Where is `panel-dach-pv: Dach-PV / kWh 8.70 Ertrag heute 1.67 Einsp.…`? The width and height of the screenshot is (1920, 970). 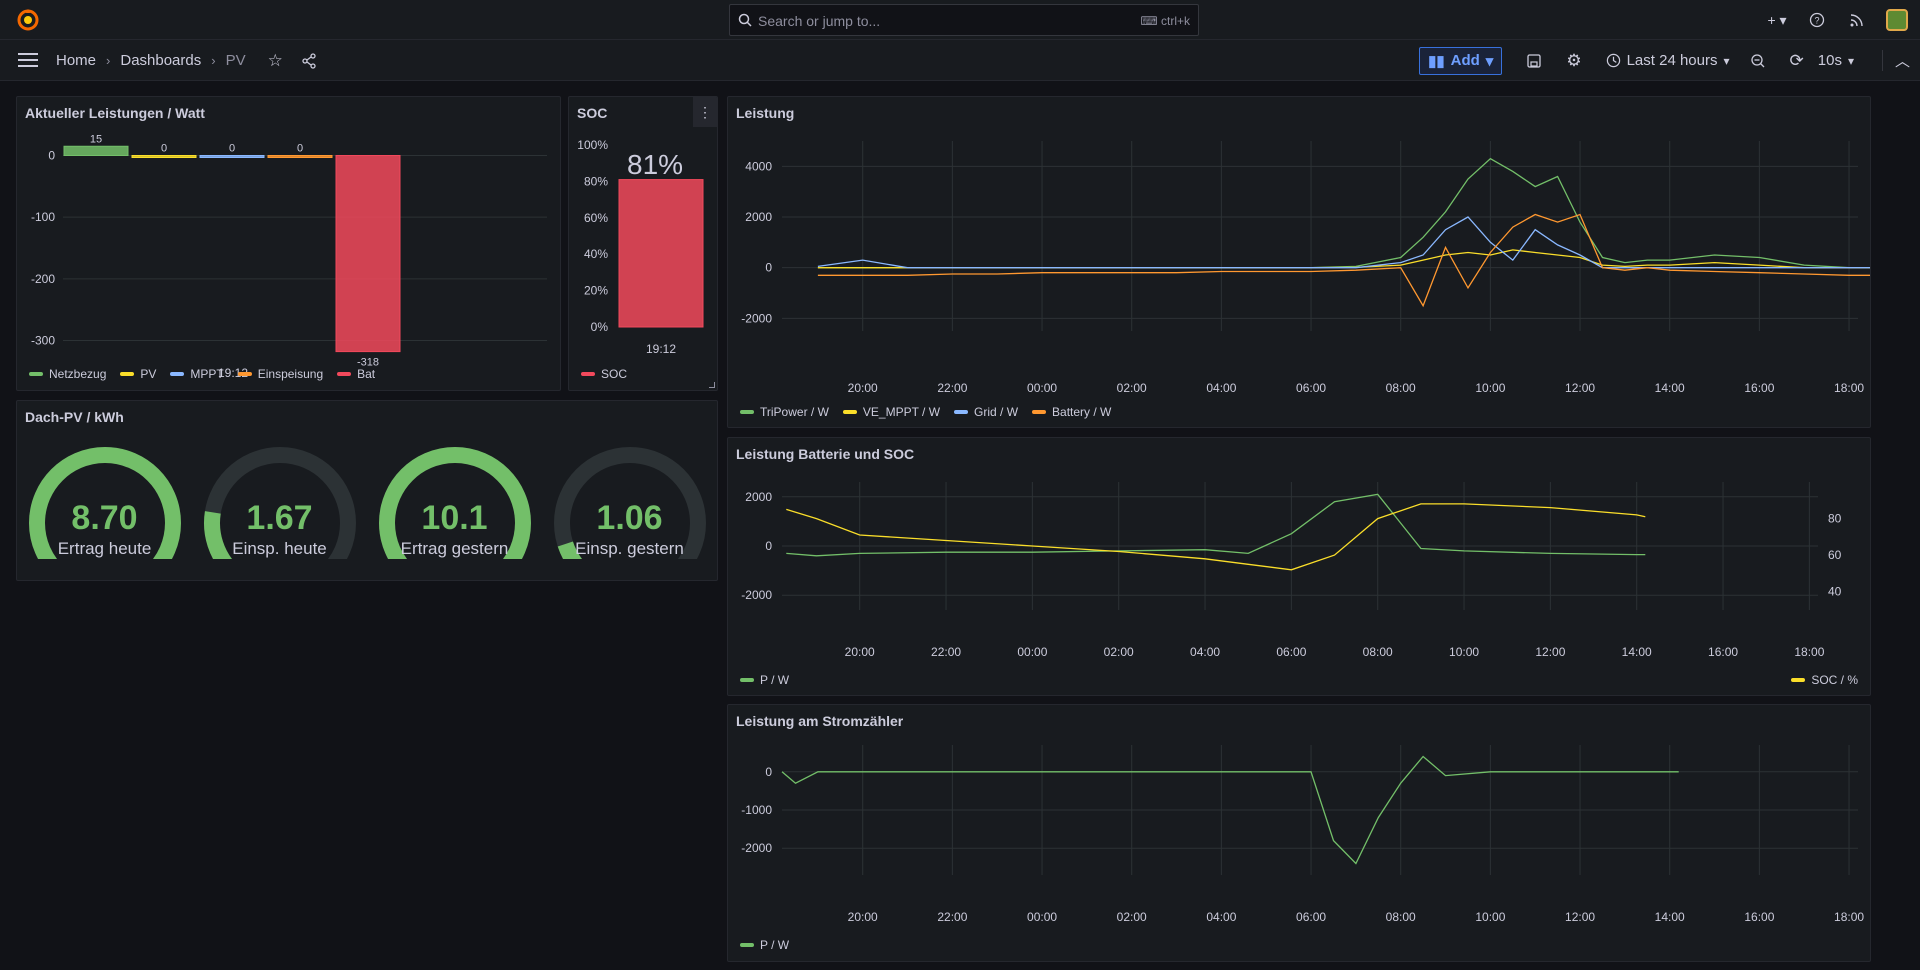
panel-dach-pv: Dach-PV / kWh 8.70 Ertrag heute 1.67 Einsp.… is located at coordinates (367, 490).